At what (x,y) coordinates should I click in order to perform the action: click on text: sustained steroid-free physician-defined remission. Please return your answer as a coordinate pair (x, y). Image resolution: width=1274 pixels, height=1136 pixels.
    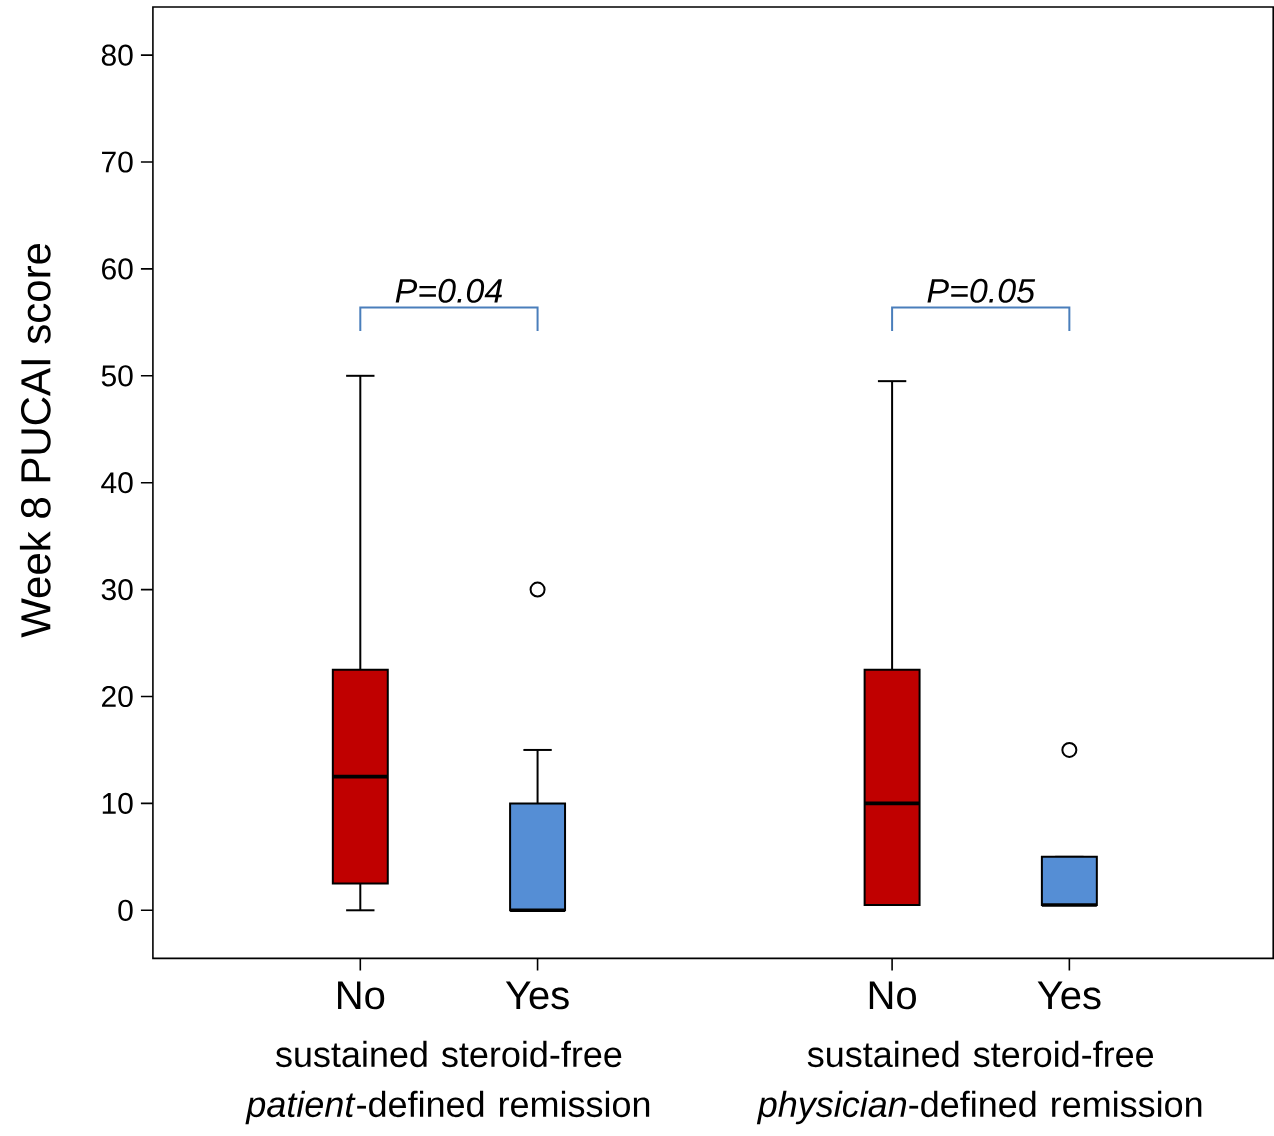
    Looking at the image, I should click on (979, 1082).